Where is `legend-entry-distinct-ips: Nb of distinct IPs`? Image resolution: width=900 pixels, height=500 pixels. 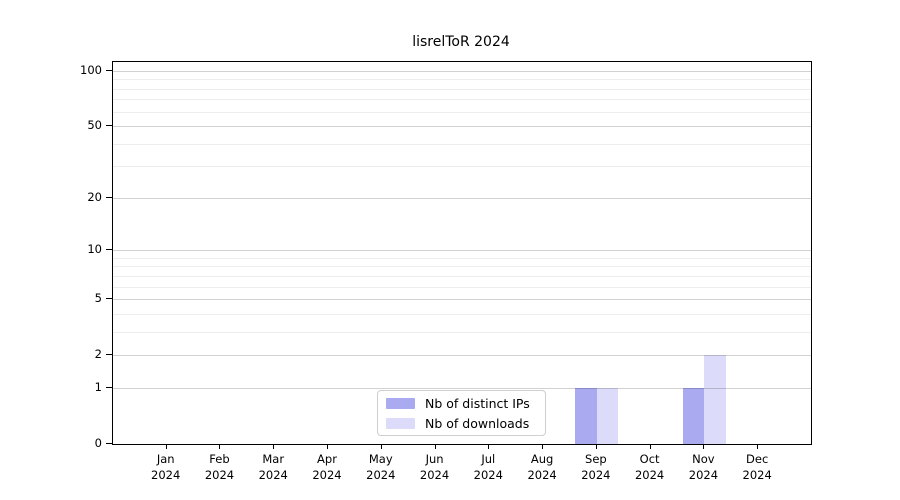 legend-entry-distinct-ips: Nb of distinct IPs is located at coordinates (465, 403).